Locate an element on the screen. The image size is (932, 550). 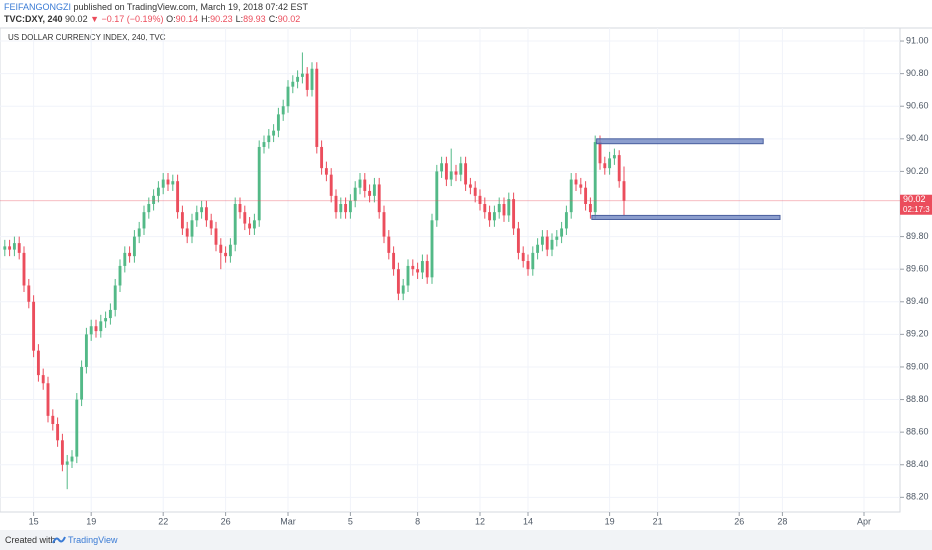
footer-brand: TradingView is located at coordinates (93, 540).